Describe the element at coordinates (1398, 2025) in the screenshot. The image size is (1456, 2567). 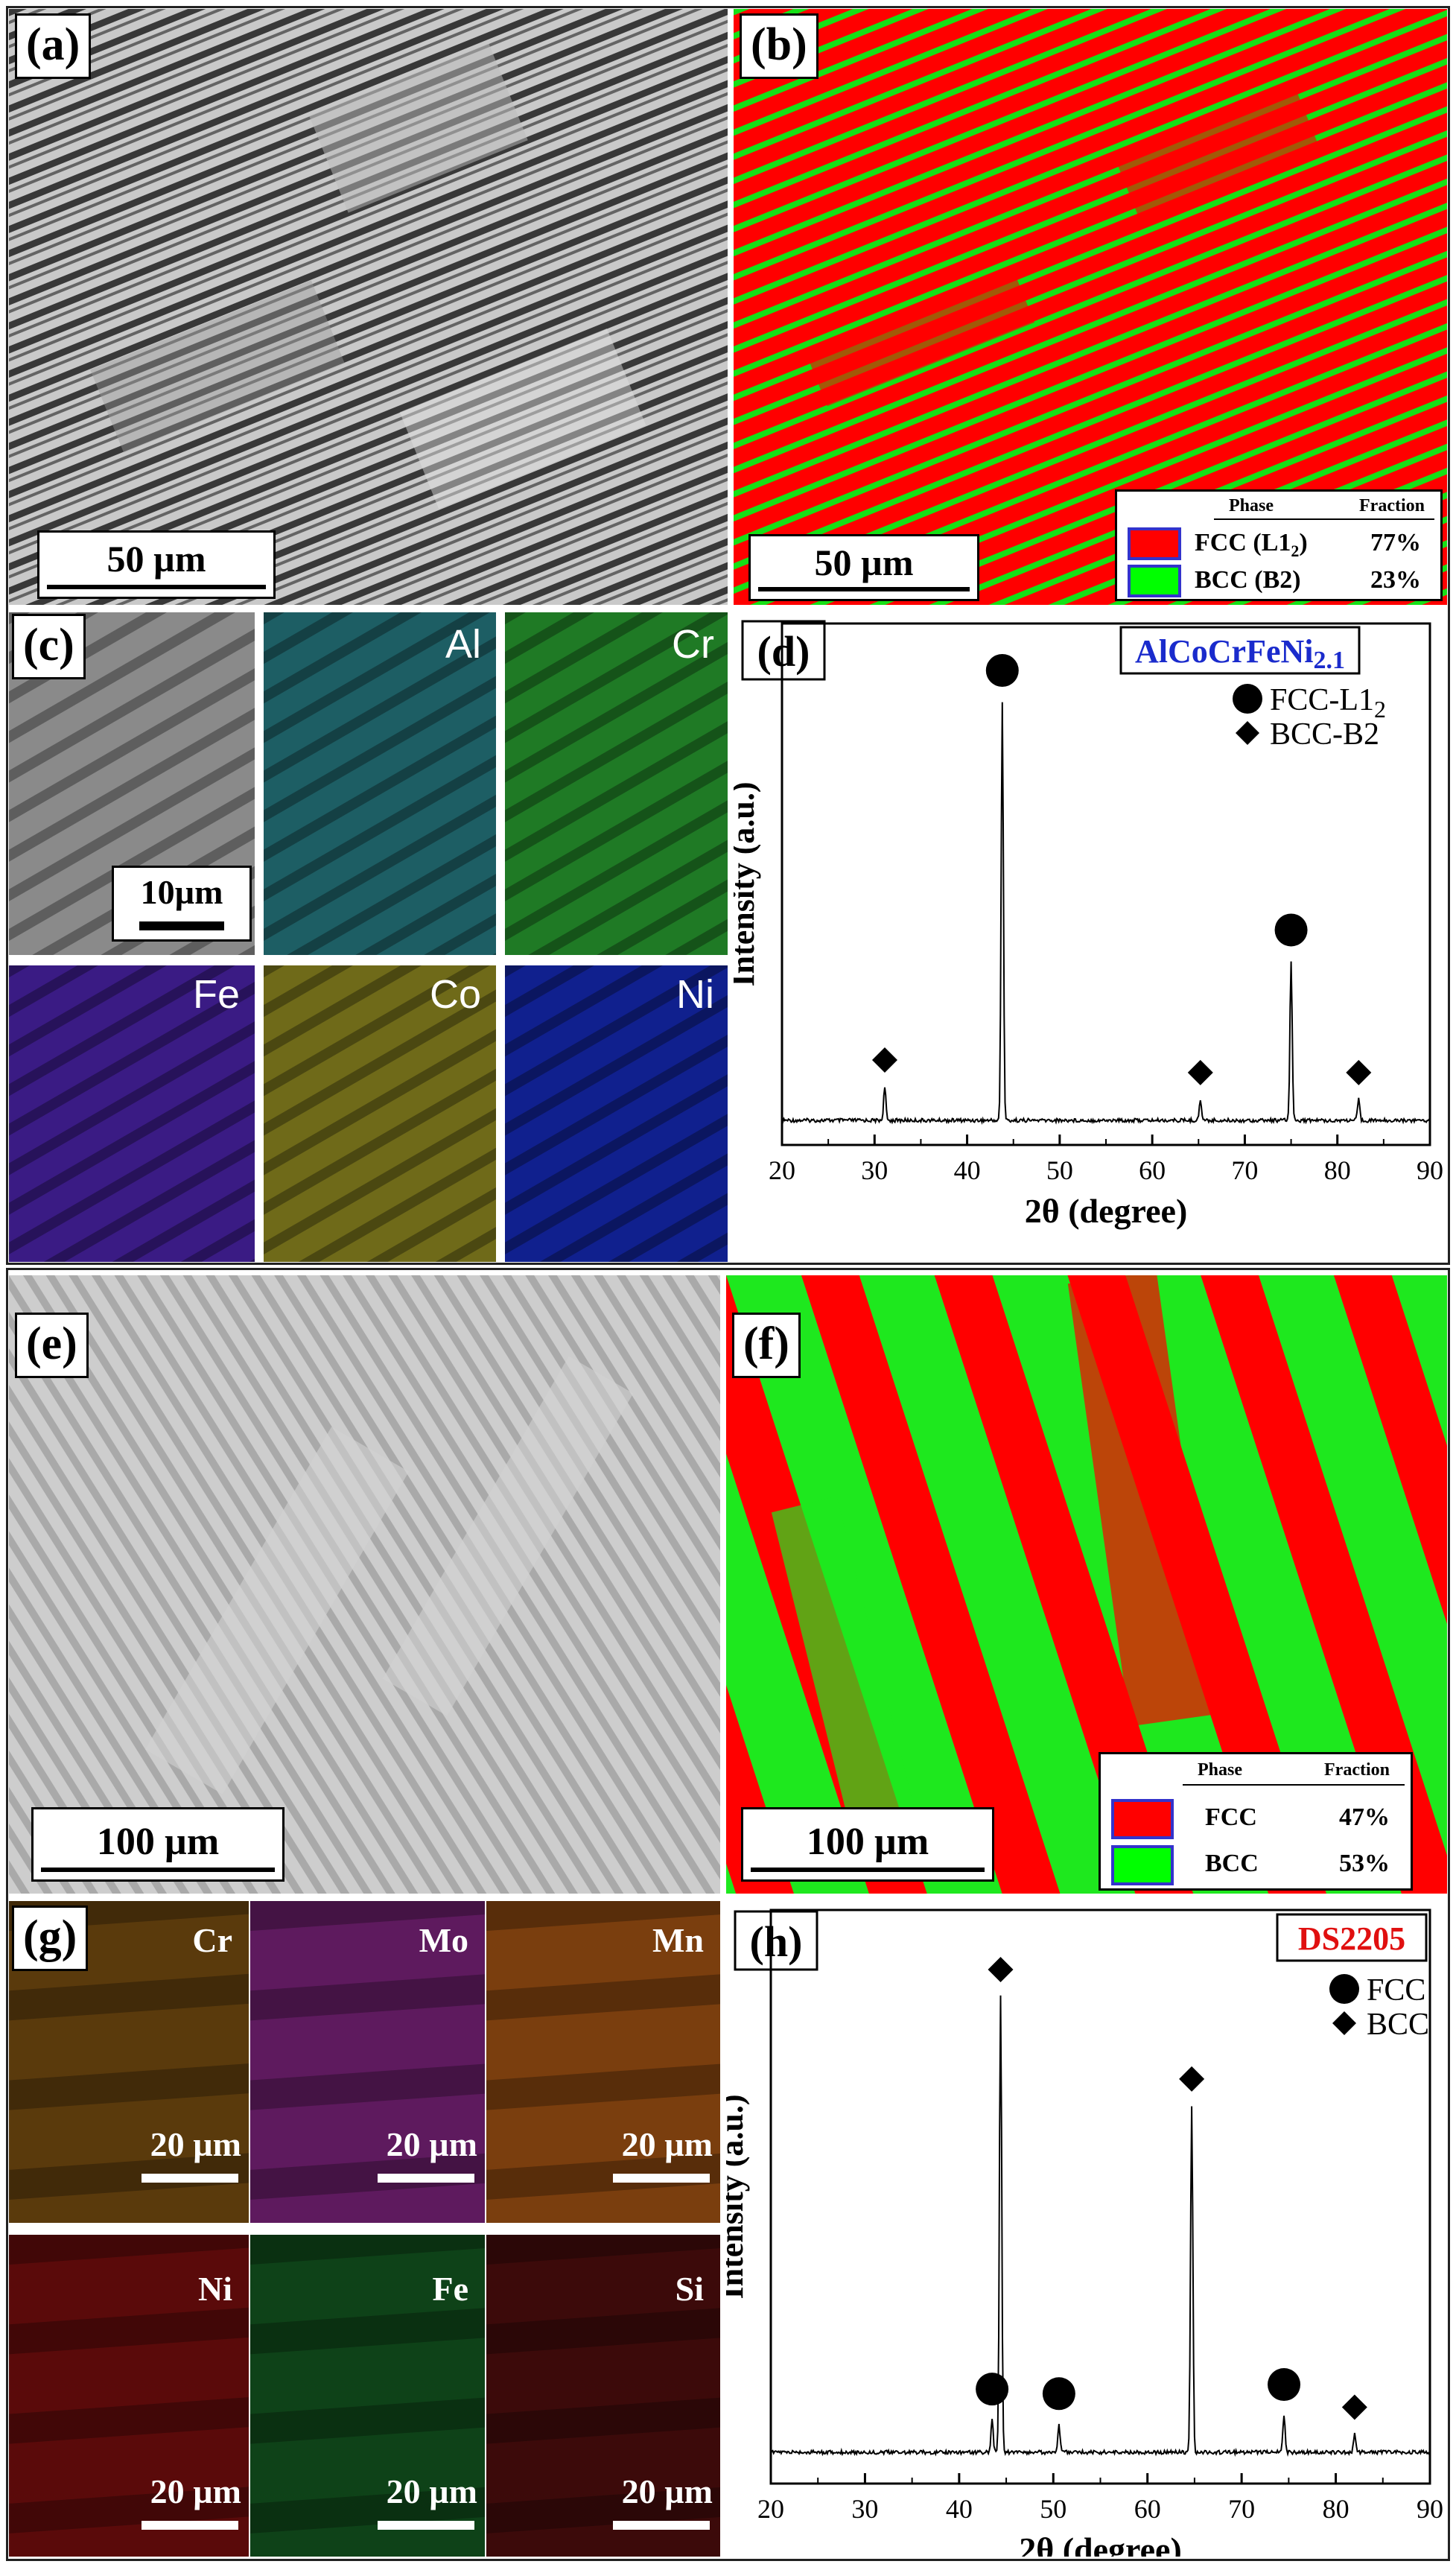
I see `panel-h-legend-text-1: BCC` at that location.